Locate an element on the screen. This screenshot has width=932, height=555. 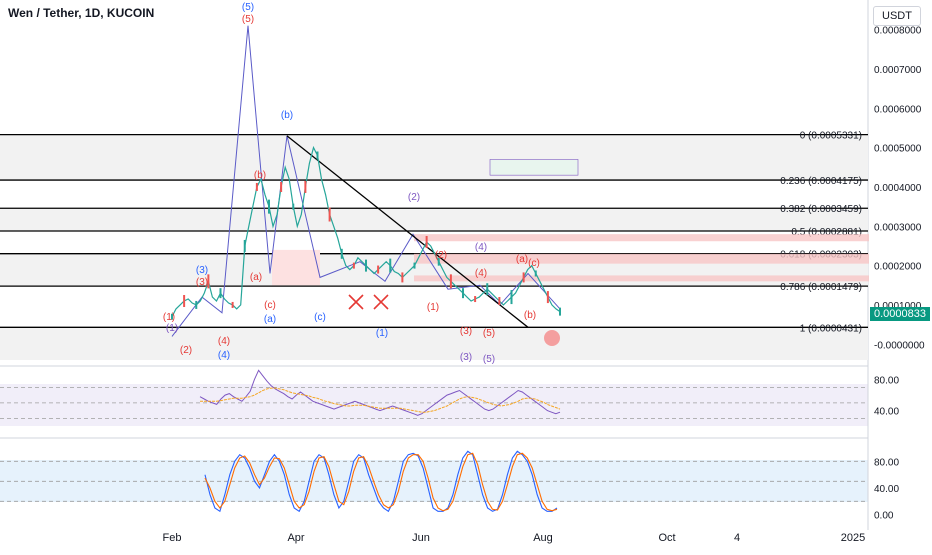
stoch-tick-label: 80.00 is located at coordinates (886, 462).